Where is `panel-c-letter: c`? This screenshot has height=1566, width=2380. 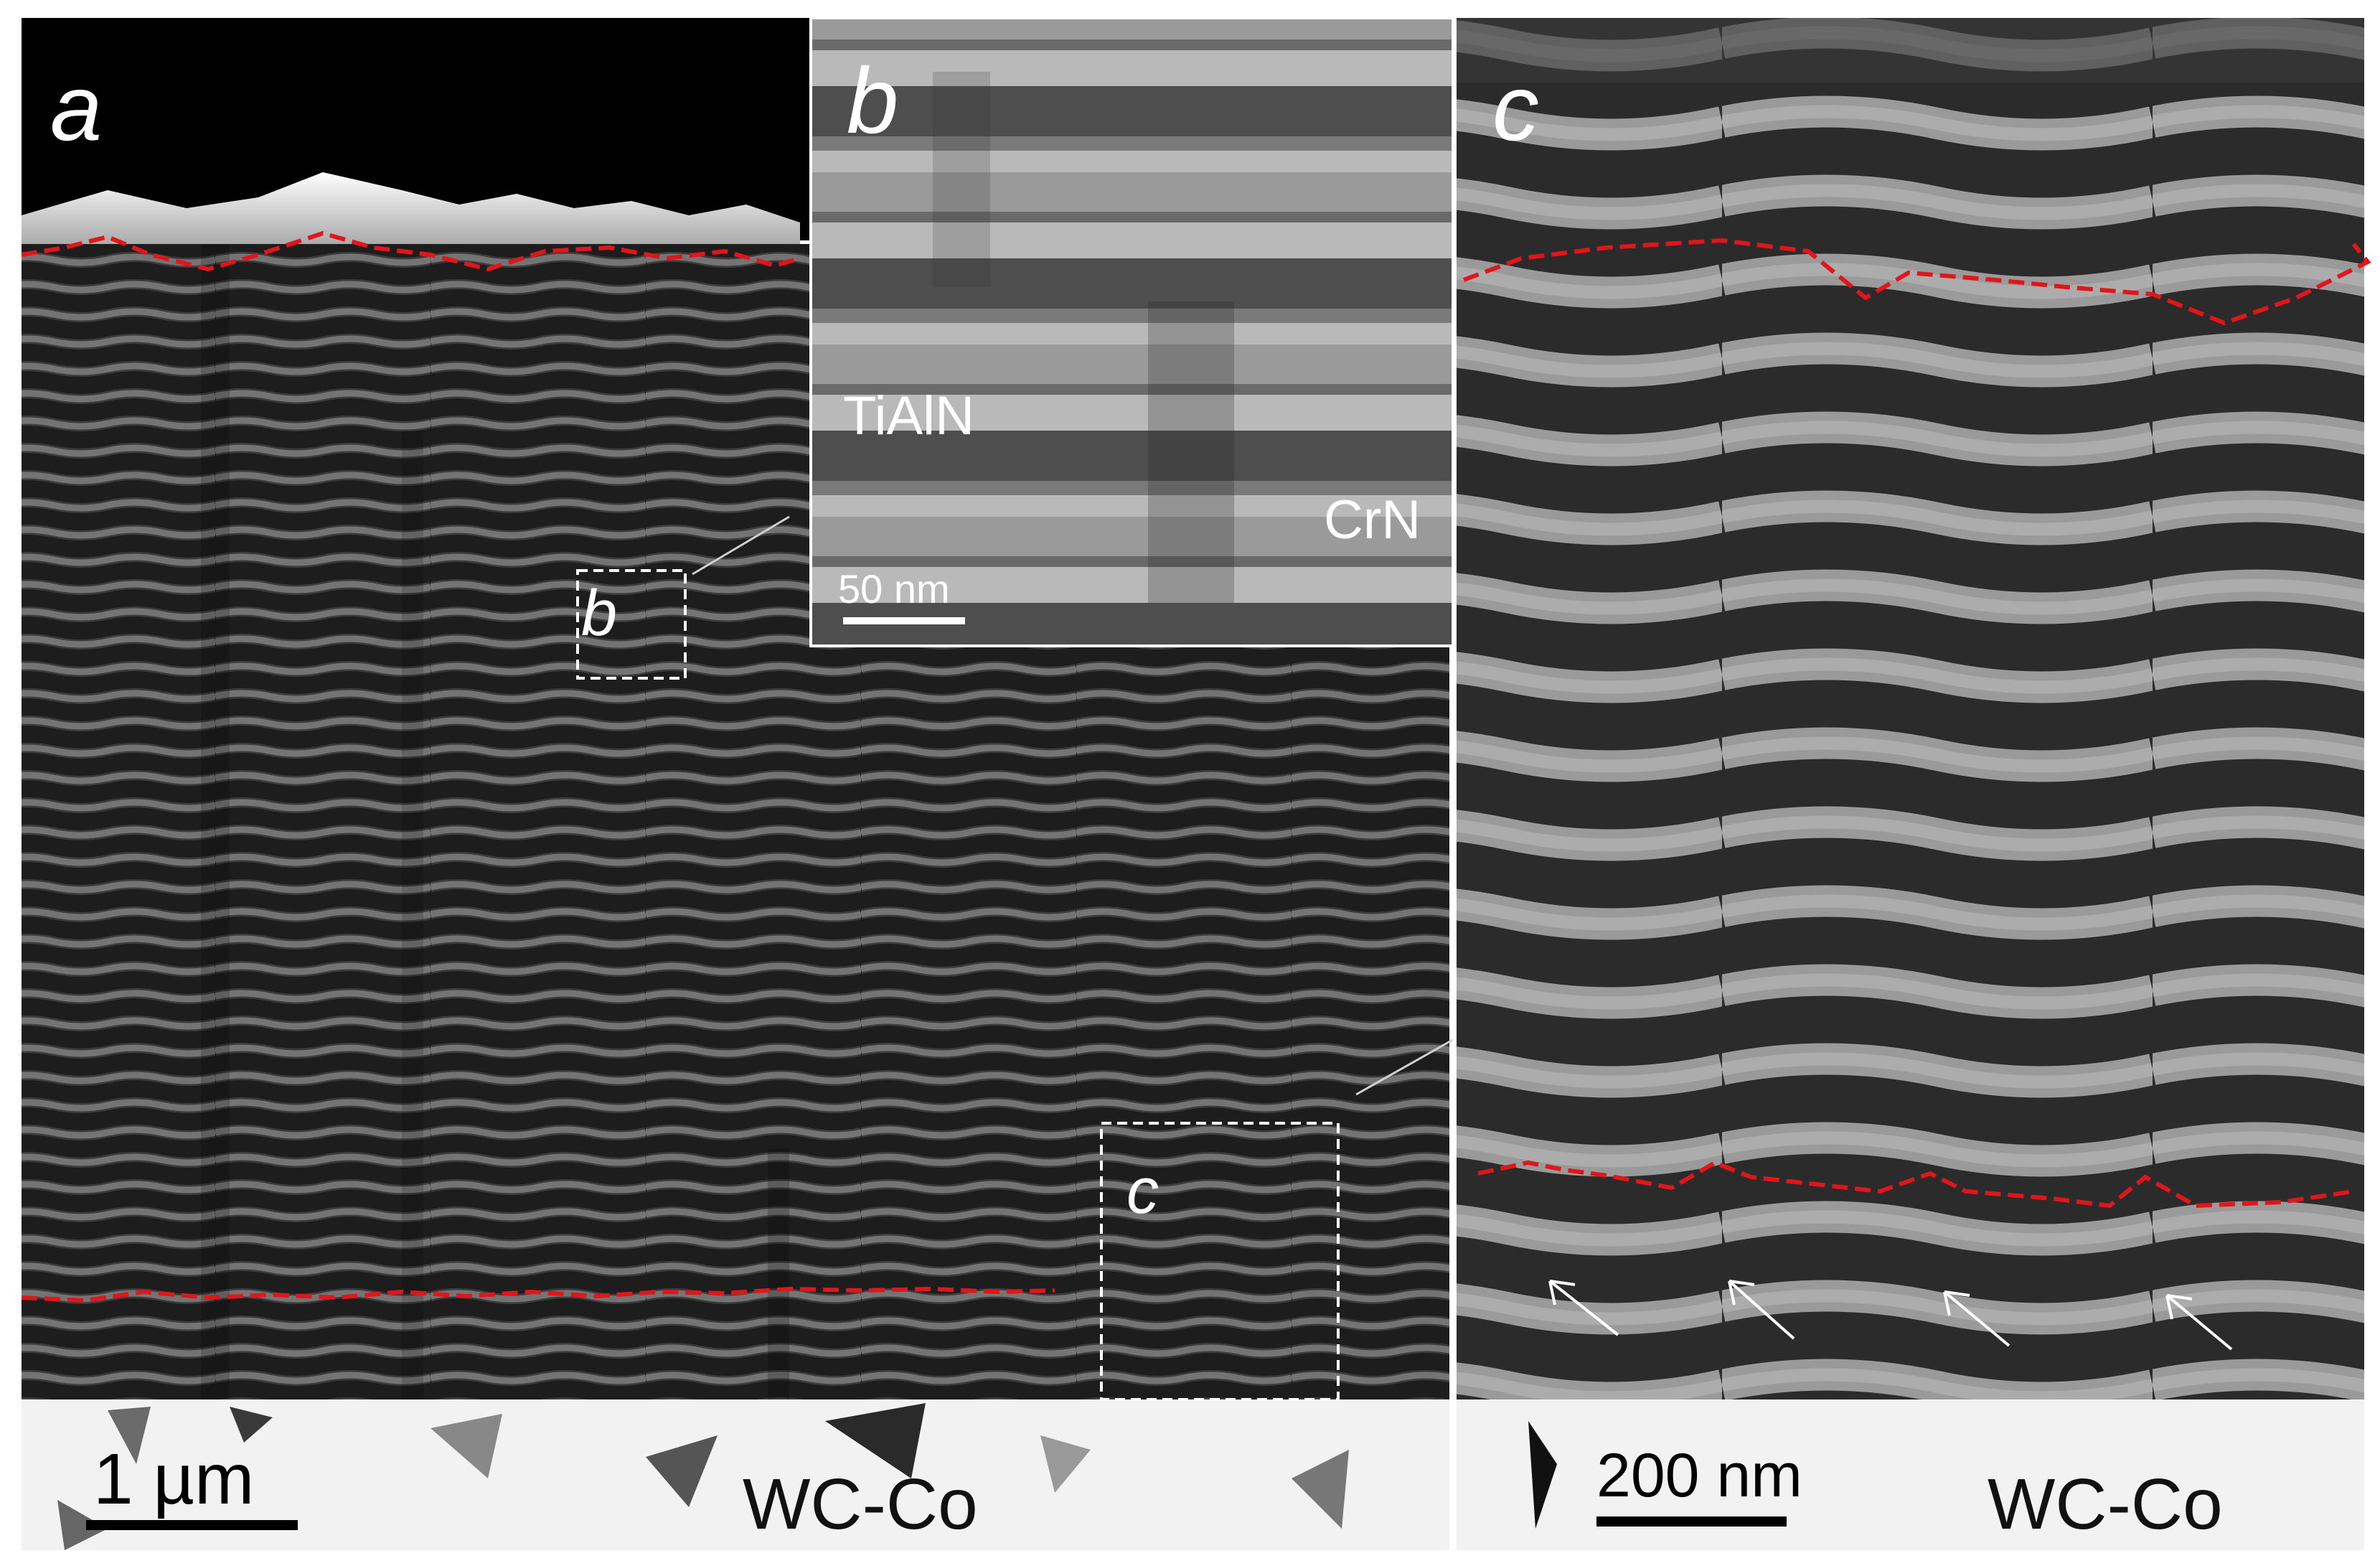 panel-c-letter: c is located at coordinates (1515, 108).